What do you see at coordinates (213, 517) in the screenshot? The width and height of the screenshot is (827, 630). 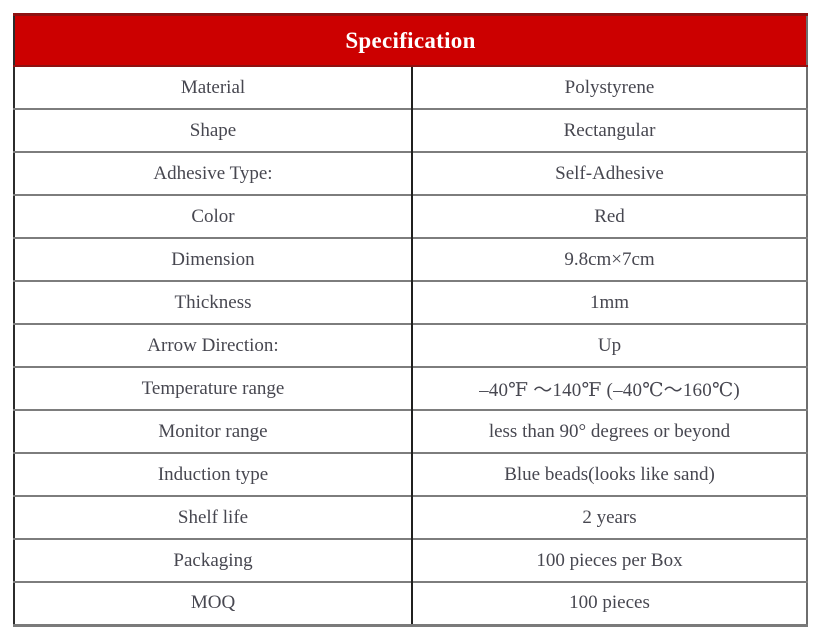 I see `spec-label: Shelf life` at bounding box center [213, 517].